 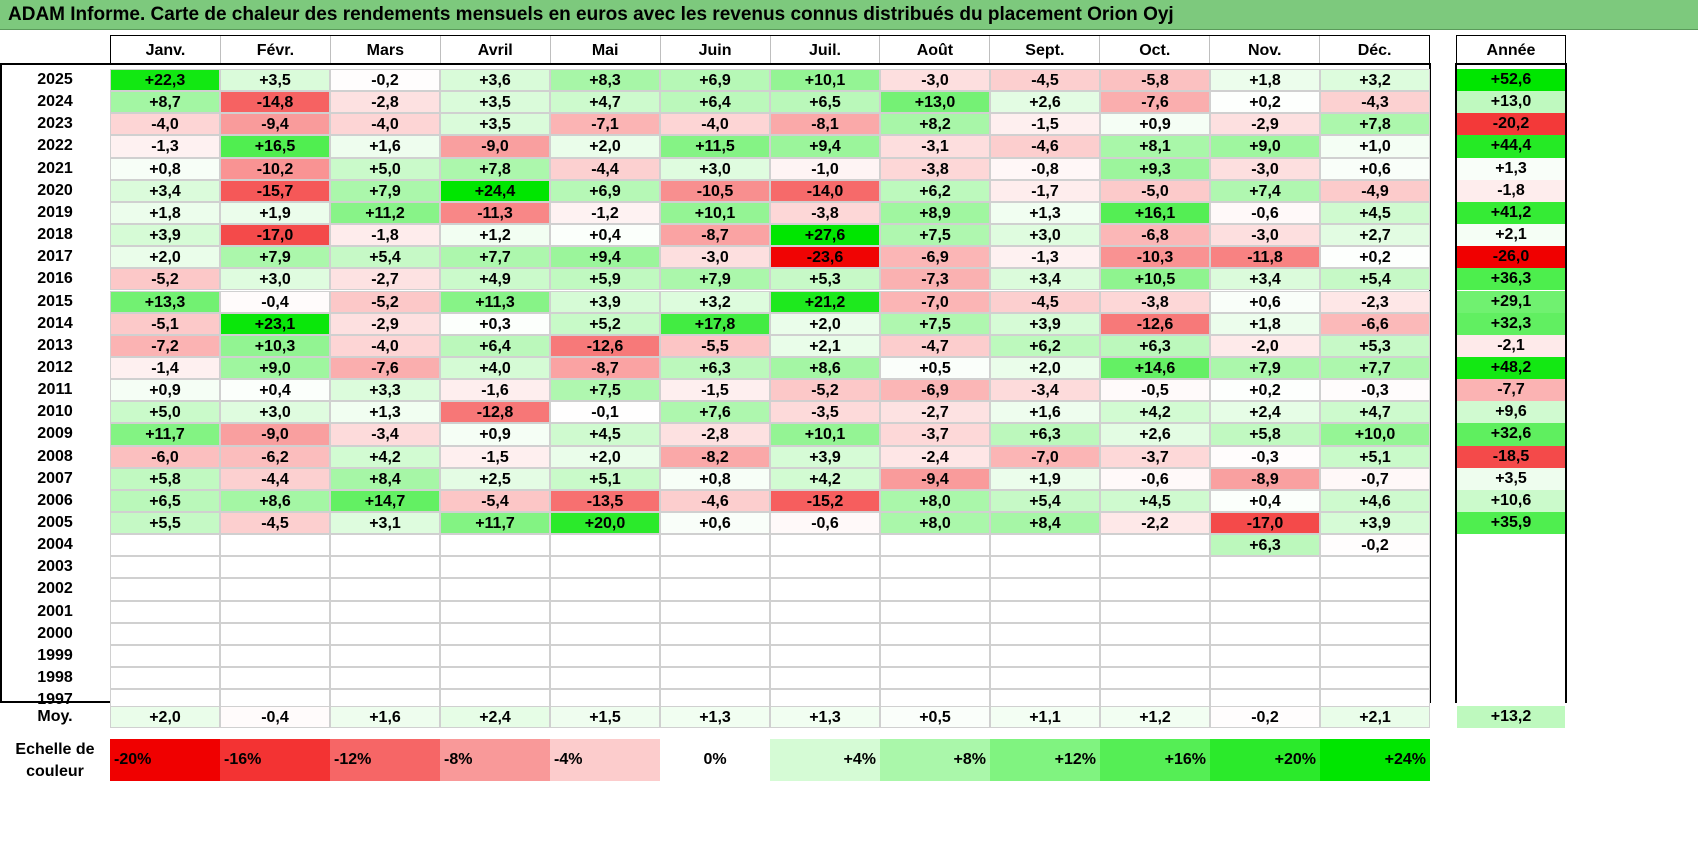 What do you see at coordinates (1375, 235) in the screenshot?
I see `heatmap-cell: +2,7` at bounding box center [1375, 235].